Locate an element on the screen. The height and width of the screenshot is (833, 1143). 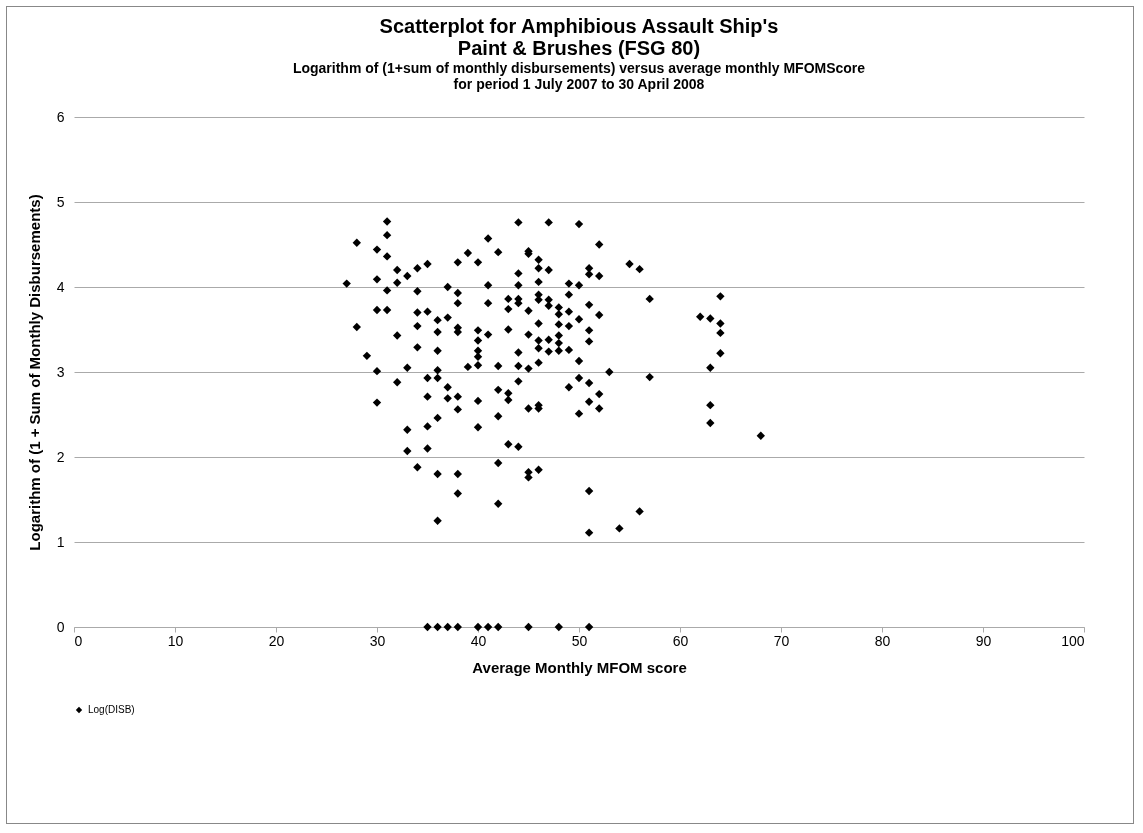
x-tick-label: 0 is located at coordinates (78, 640).